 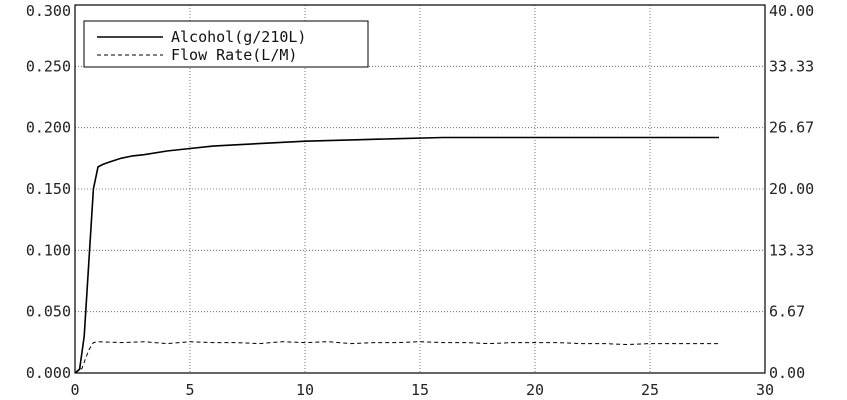 I want to click on x-tick-label: 15, so click(x=420, y=390).